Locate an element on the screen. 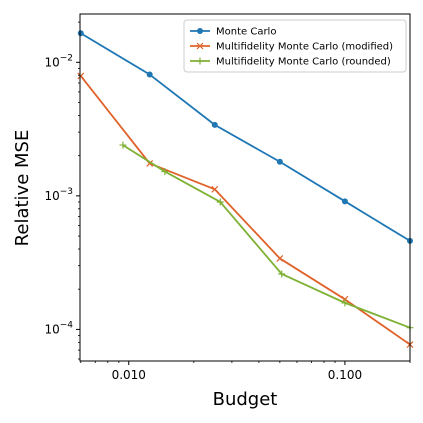 This screenshot has height=423, width=423. y-tick-label: 10⁻² is located at coordinates (58, 61).